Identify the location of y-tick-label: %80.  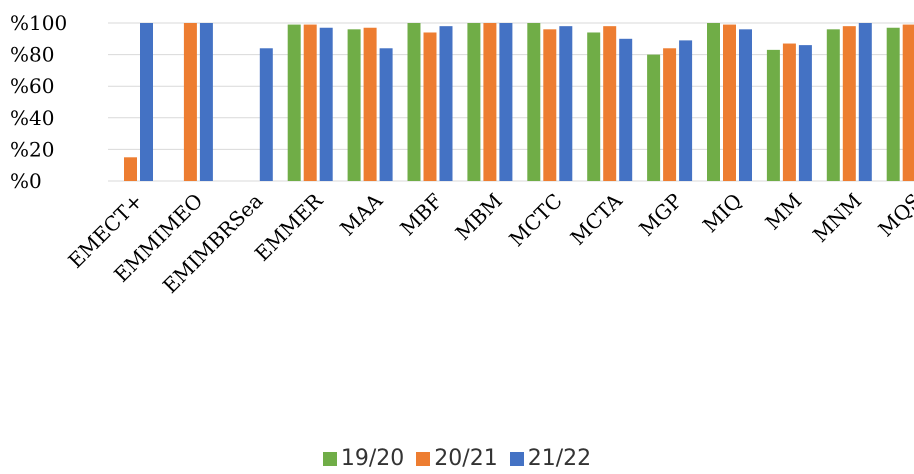
(32, 55).